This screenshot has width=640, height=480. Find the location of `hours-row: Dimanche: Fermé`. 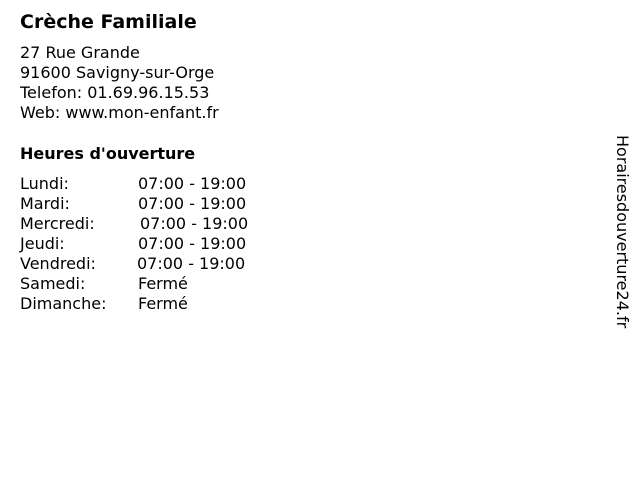

hours-row: Dimanche: Fermé is located at coordinates (104, 304).